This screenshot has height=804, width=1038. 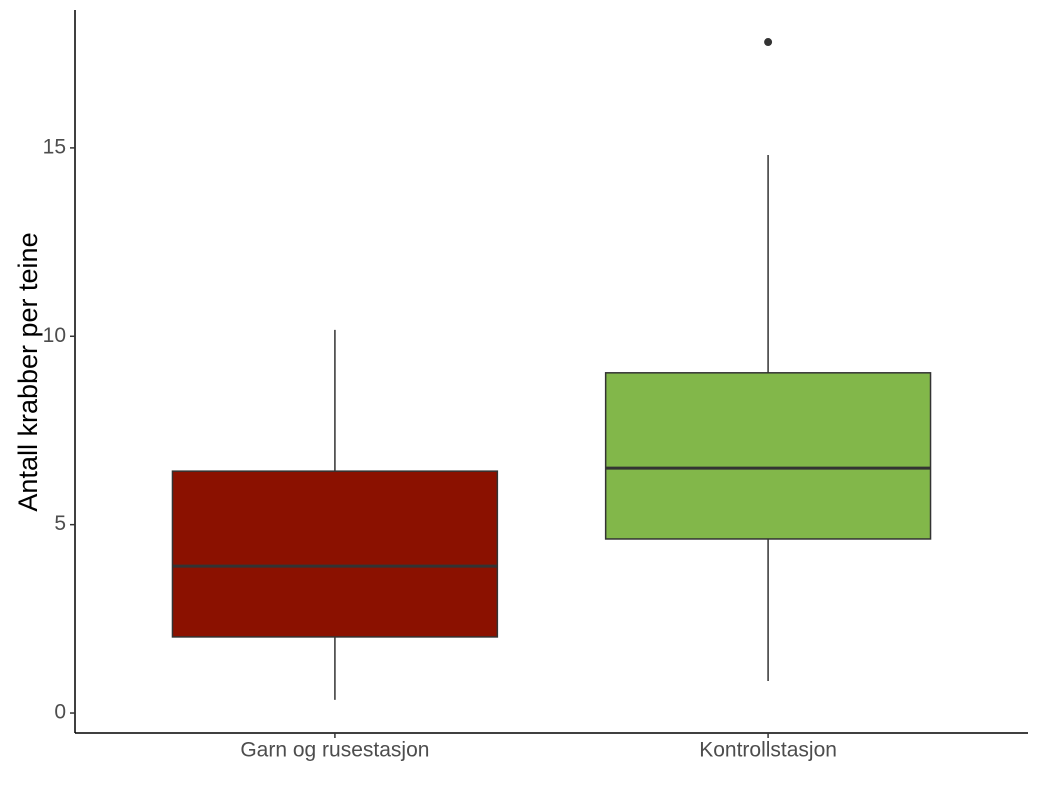 What do you see at coordinates (60, 523) in the screenshot?
I see `y-tick-label: 5` at bounding box center [60, 523].